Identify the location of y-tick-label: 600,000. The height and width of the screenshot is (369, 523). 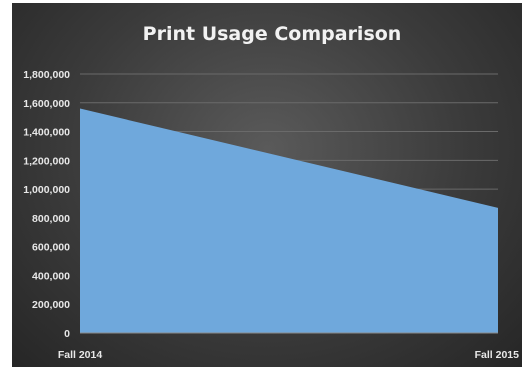
(51, 248).